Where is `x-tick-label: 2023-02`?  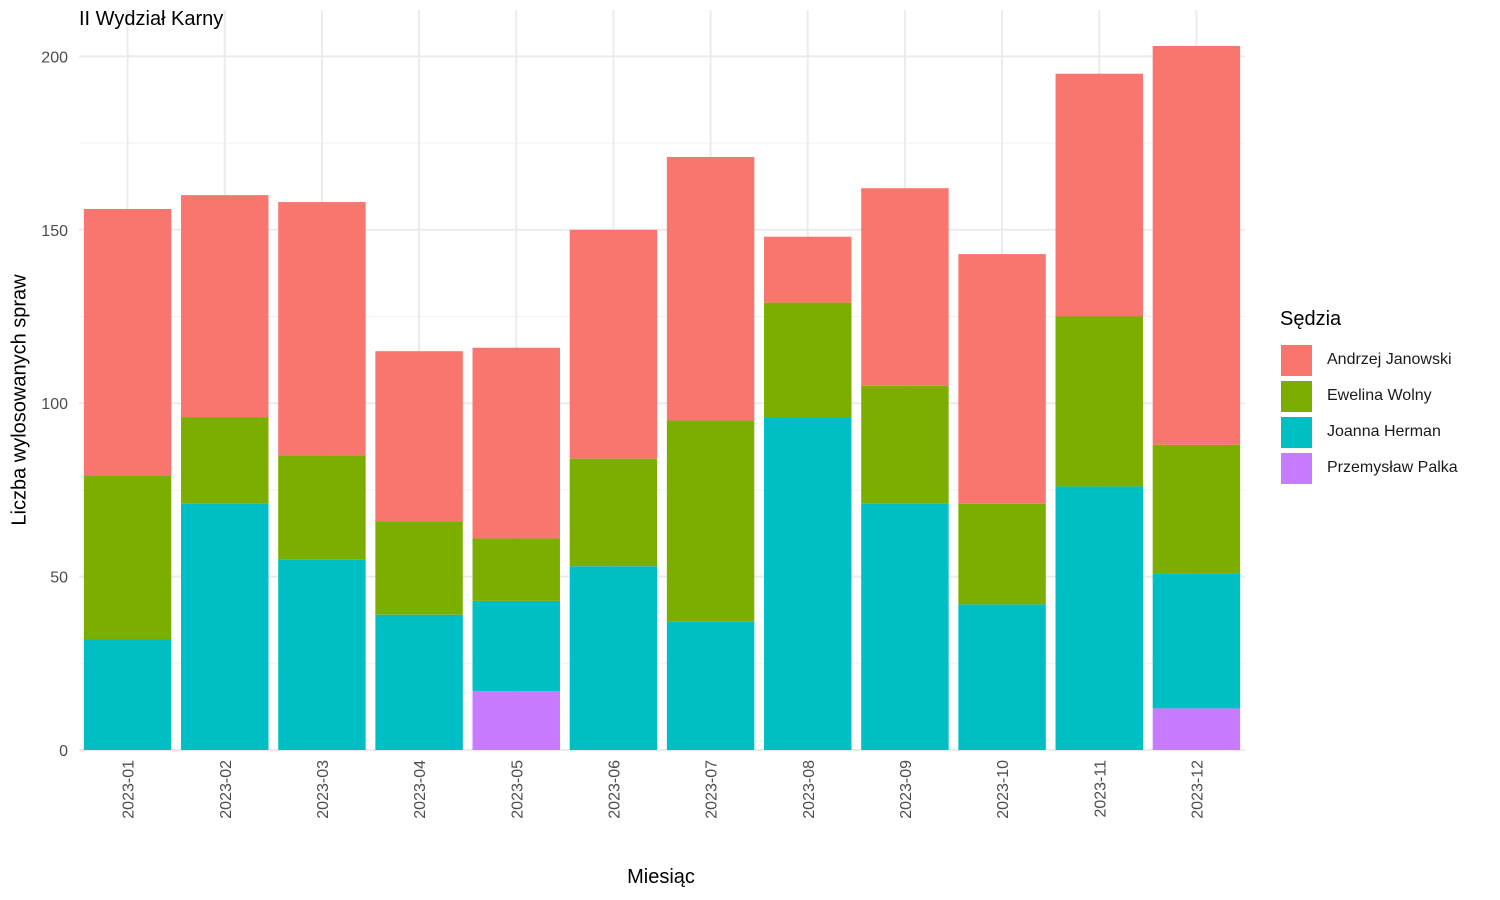 x-tick-label: 2023-02 is located at coordinates (226, 789).